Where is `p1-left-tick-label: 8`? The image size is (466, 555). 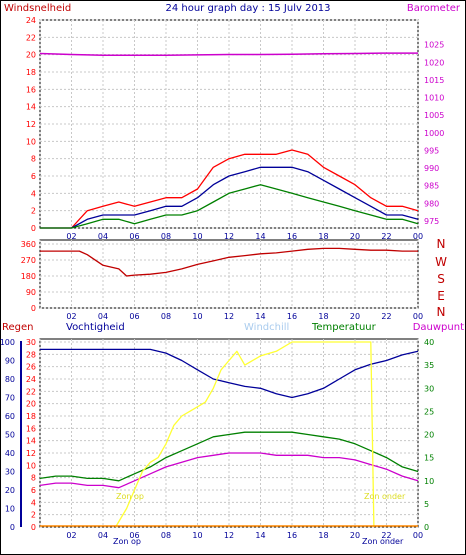 p1-left-tick-label: 8 is located at coordinates (33, 159).